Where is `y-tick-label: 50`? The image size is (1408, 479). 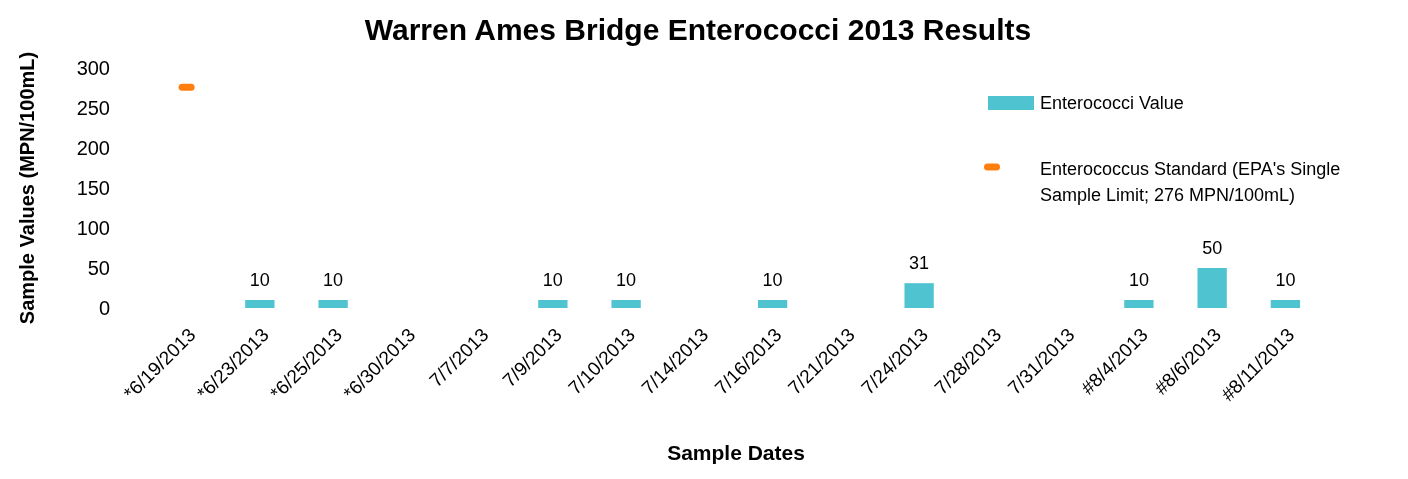 y-tick-label: 50 is located at coordinates (98, 268).